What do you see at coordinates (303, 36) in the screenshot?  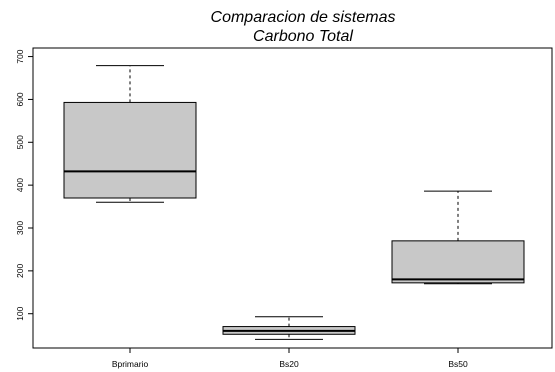 I see `chart-subtitle: Carbono Total` at bounding box center [303, 36].